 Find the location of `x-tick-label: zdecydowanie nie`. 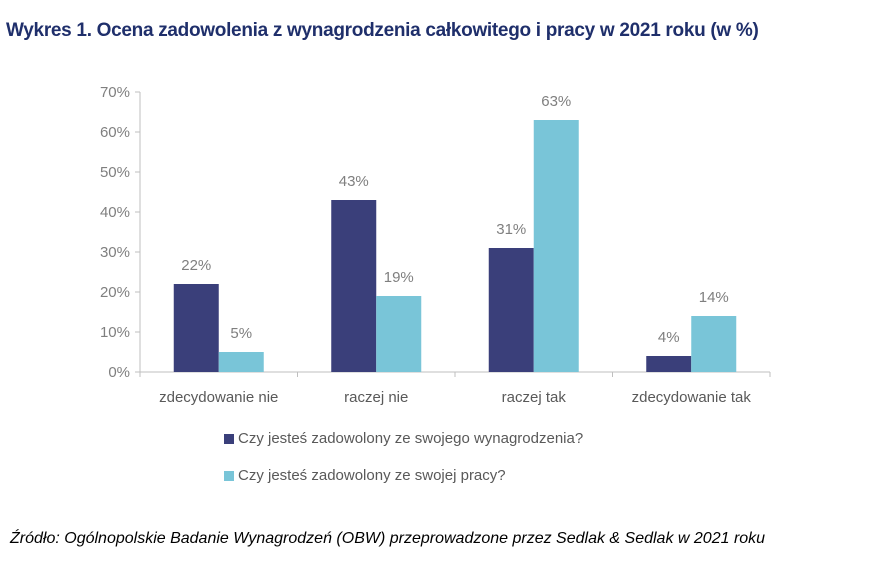

x-tick-label: zdecydowanie nie is located at coordinates (218, 397).